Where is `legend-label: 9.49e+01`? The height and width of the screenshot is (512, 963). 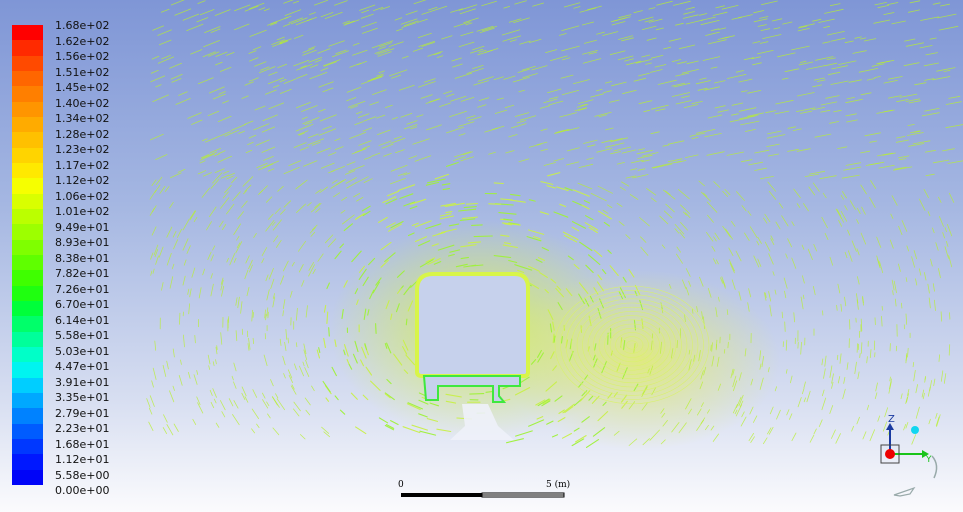 legend-label: 9.49e+01 is located at coordinates (82, 227).